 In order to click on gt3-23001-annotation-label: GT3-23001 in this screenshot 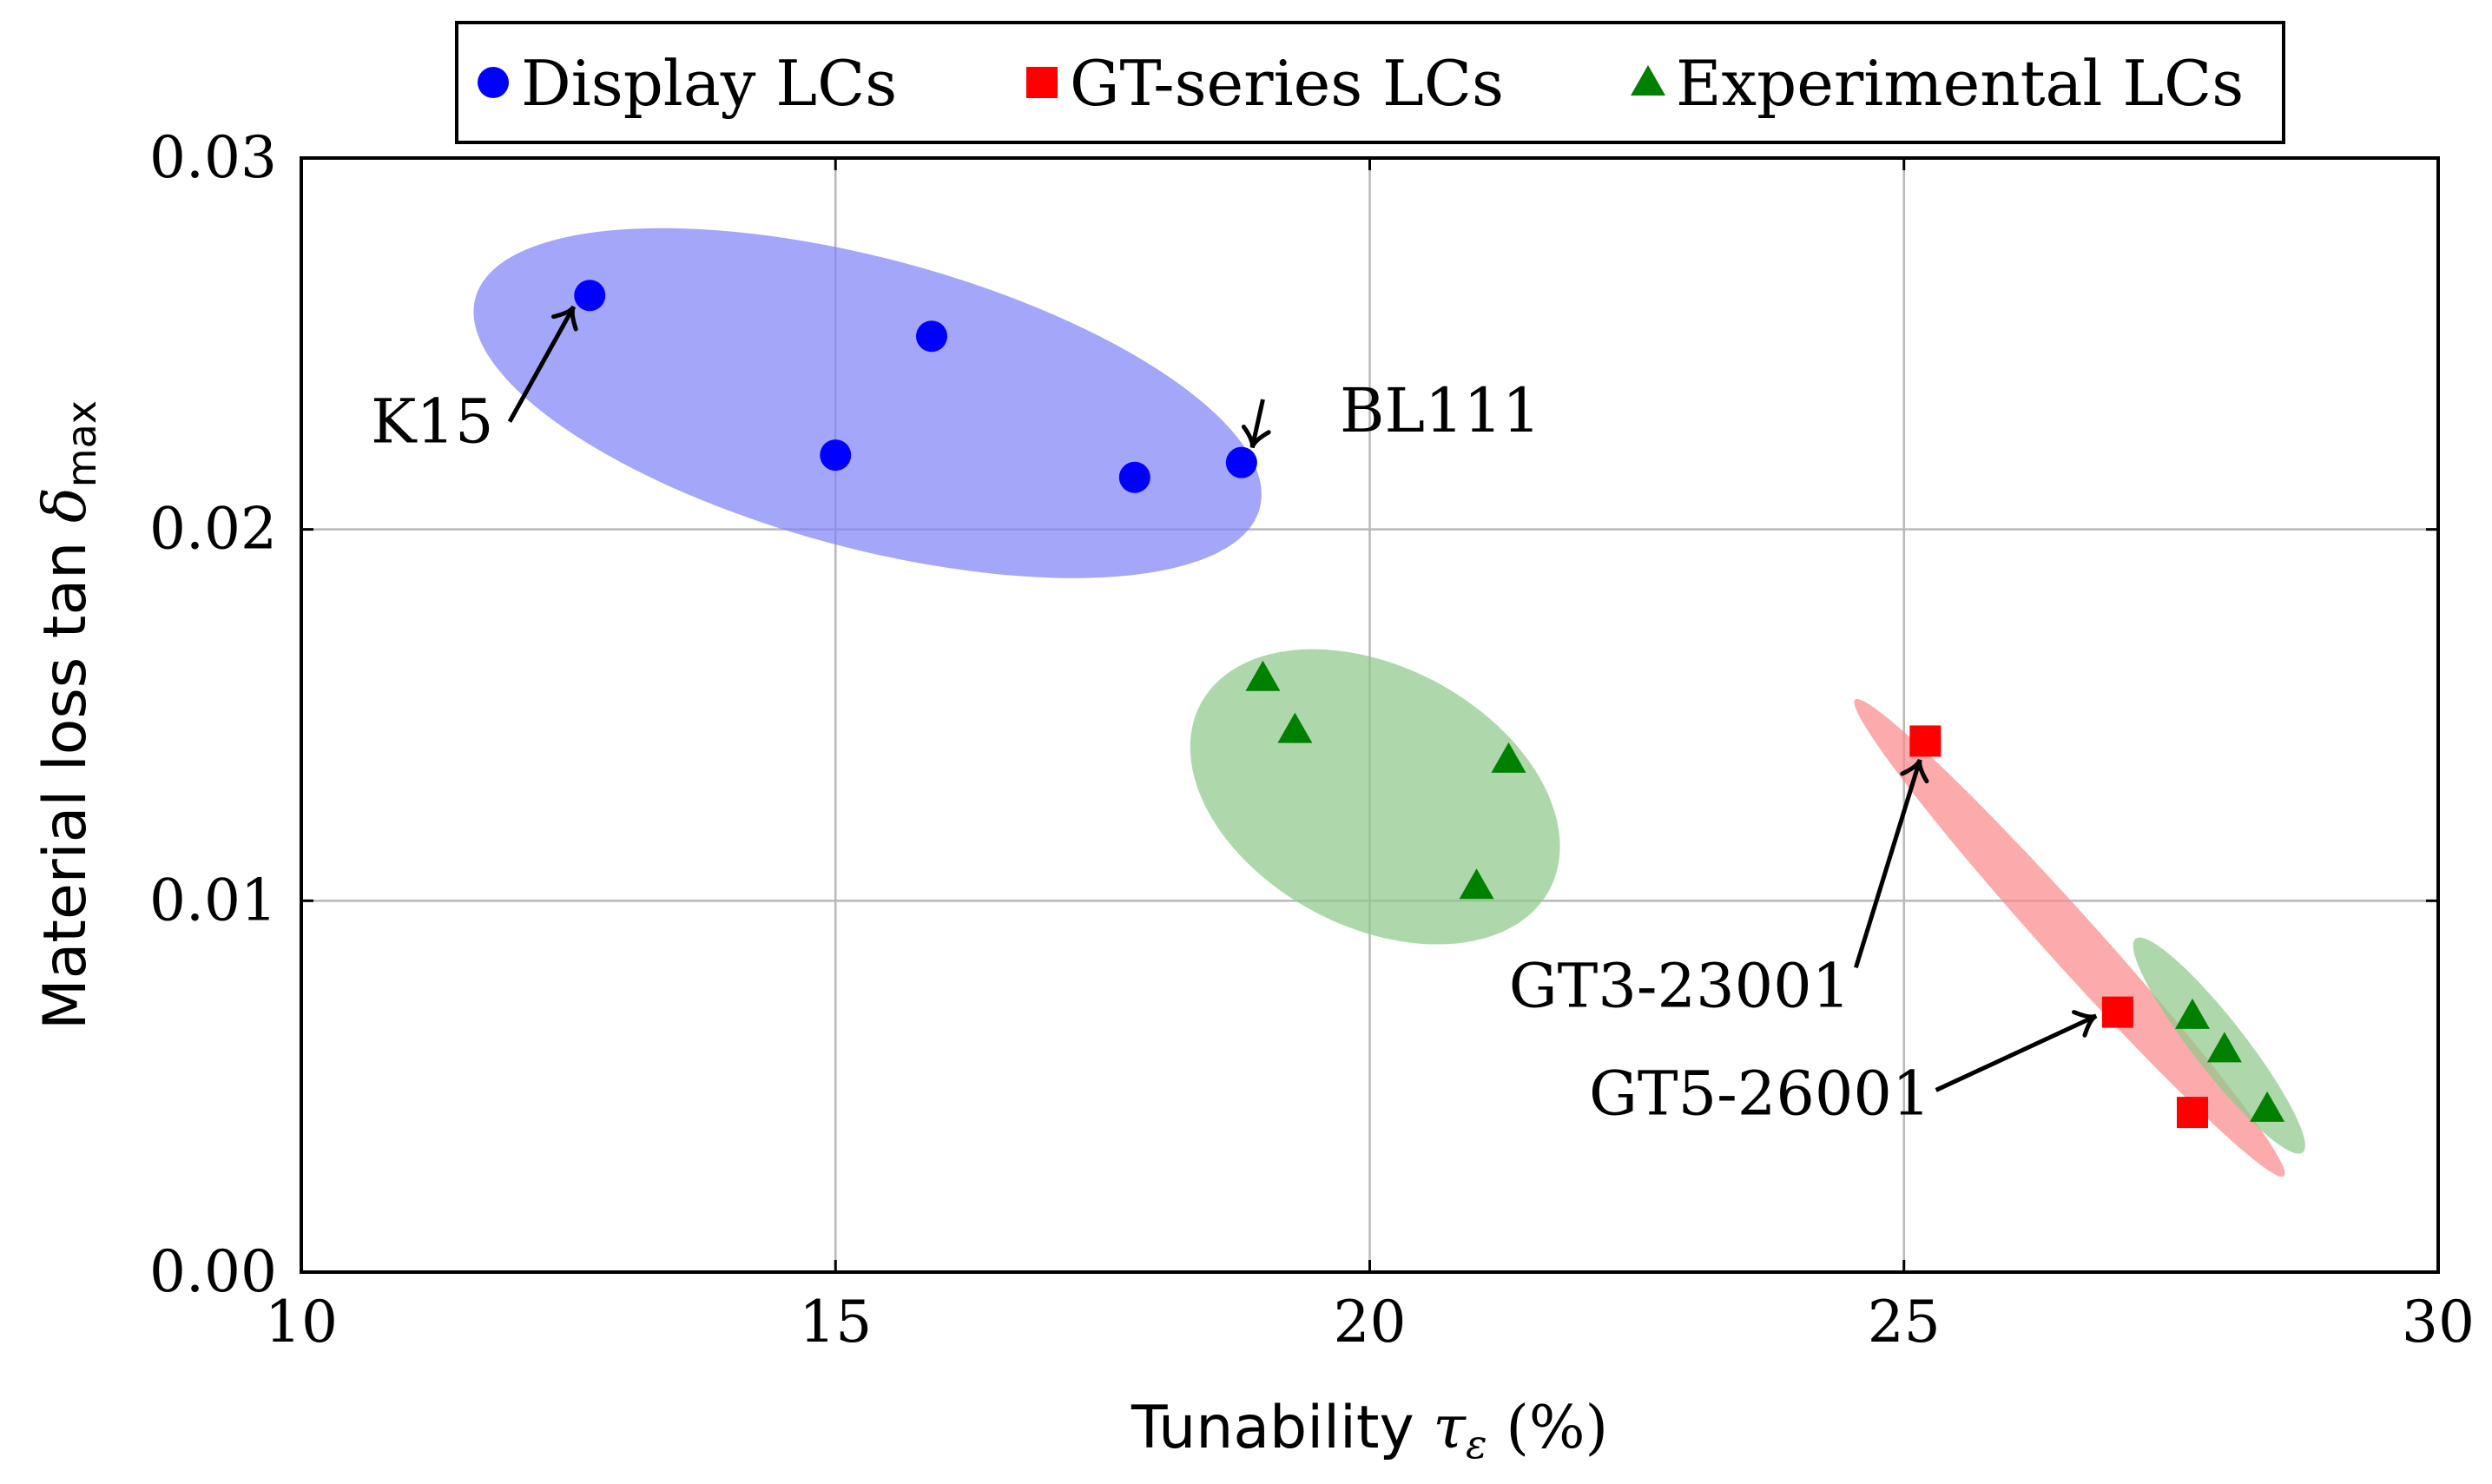, I will do `click(1679, 986)`.